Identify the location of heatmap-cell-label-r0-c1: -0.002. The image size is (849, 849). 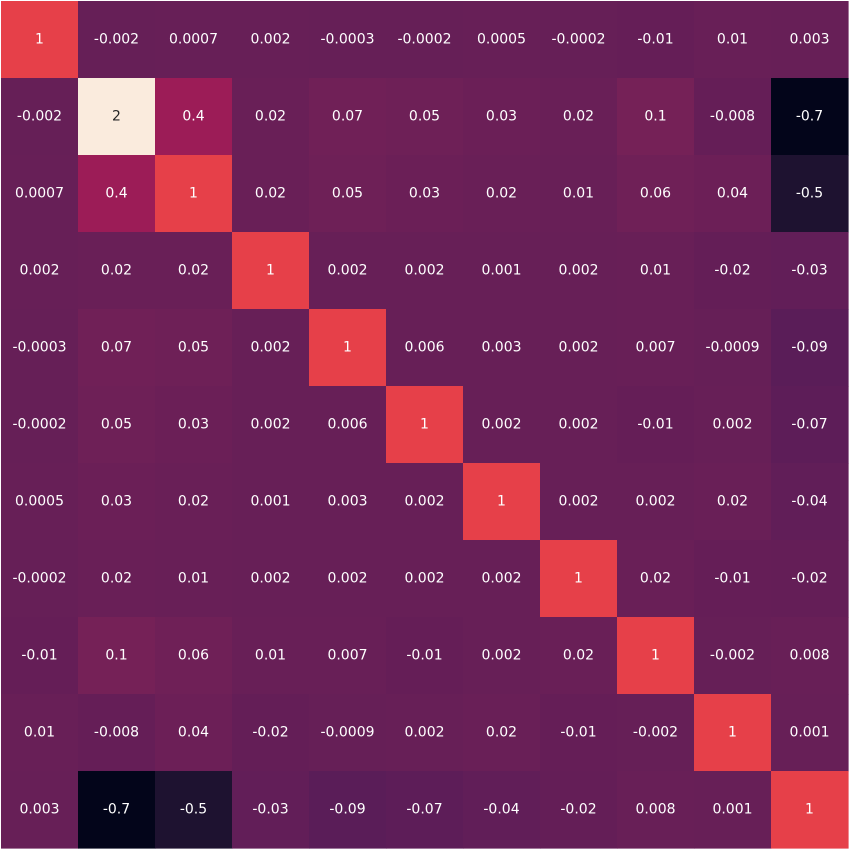
(116, 40).